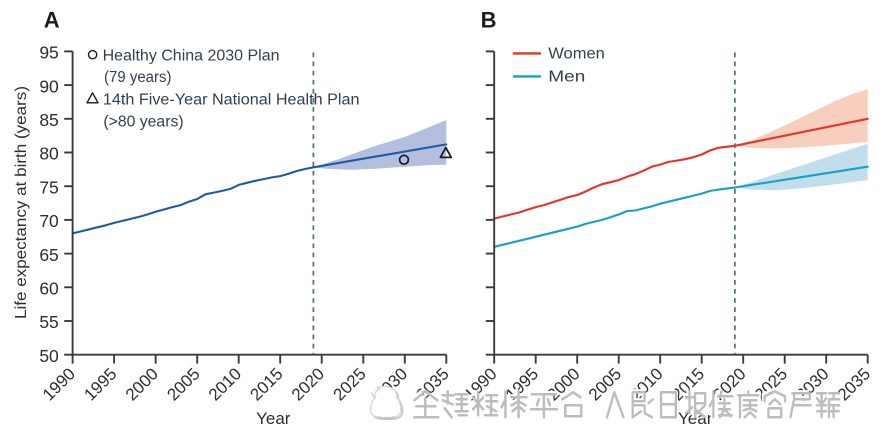 The width and height of the screenshot is (884, 439). Describe the element at coordinates (49, 289) in the screenshot. I see `svg-text: 60` at that location.